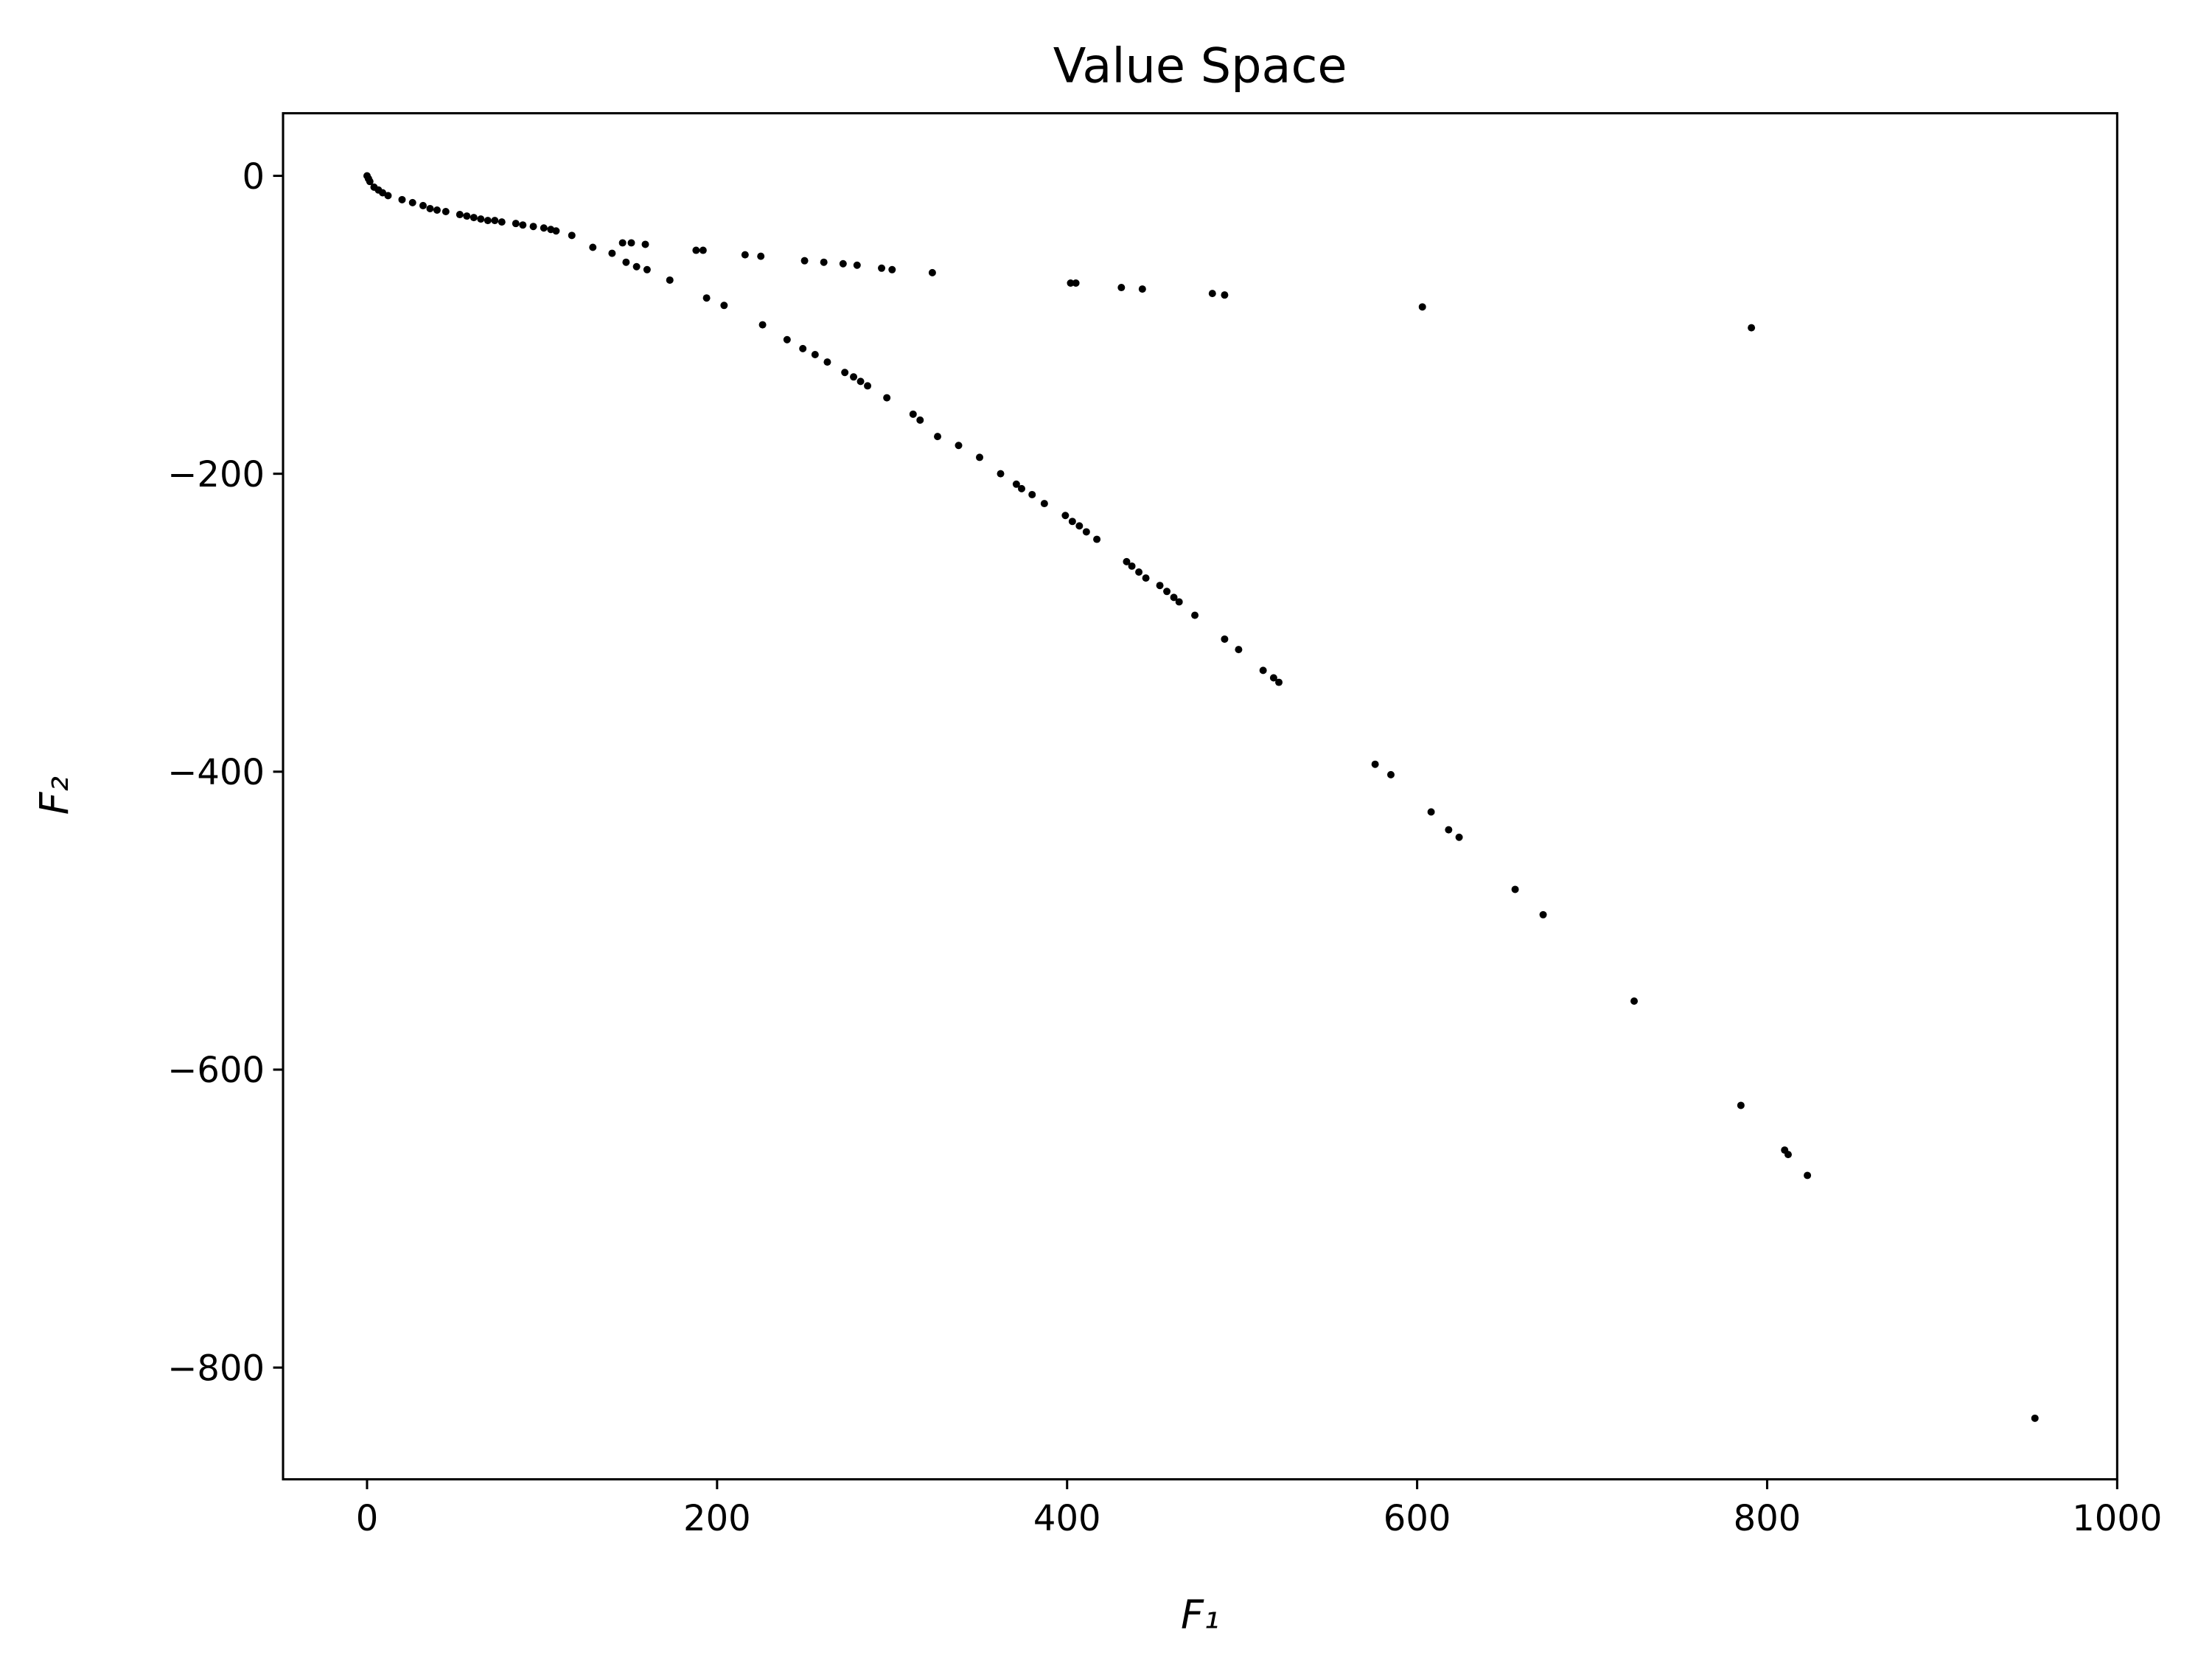  I want to click on x-tick-label: 200, so click(717, 1518).